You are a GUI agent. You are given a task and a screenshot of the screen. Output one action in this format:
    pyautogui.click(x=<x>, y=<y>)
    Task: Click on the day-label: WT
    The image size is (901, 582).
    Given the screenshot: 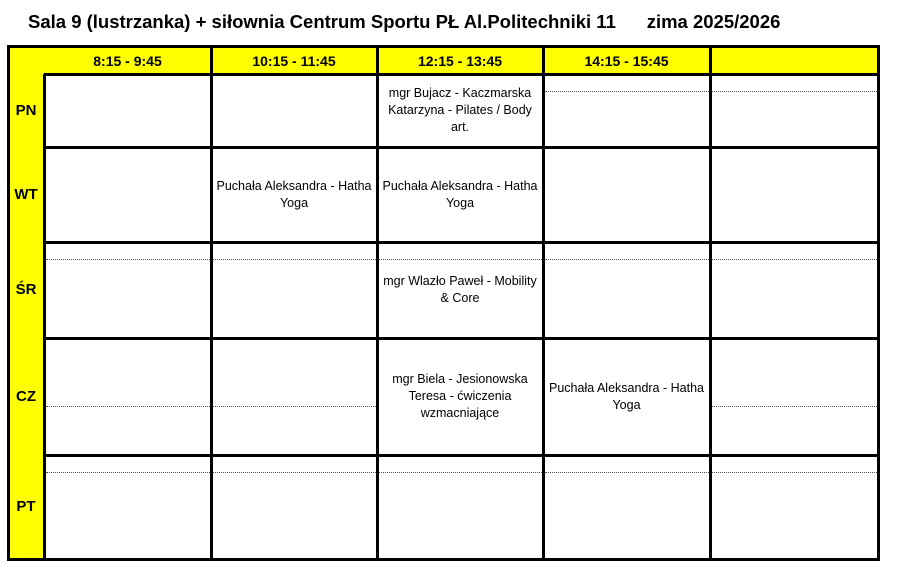 What is the action you would take?
    pyautogui.click(x=26, y=194)
    